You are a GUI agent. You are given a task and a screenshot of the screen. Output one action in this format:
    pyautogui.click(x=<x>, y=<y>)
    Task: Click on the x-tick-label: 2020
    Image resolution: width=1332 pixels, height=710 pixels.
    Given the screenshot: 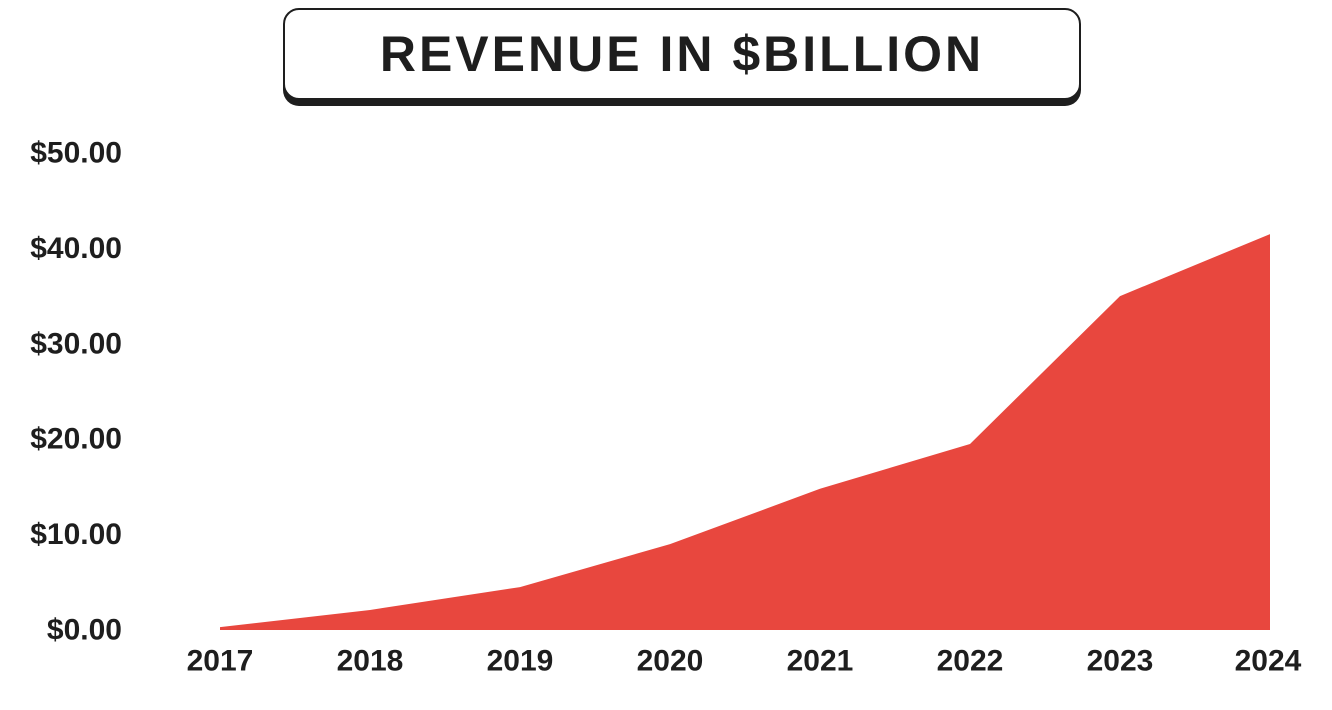 What is the action you would take?
    pyautogui.click(x=670, y=661)
    